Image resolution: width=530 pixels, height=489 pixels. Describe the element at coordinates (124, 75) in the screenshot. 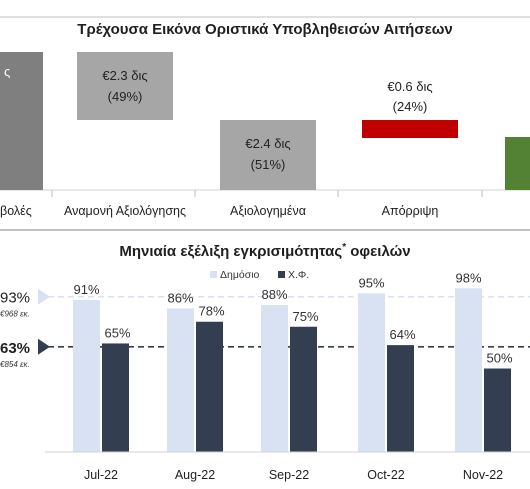

I see `waterfall-value-label-1: €2.3 δις` at that location.